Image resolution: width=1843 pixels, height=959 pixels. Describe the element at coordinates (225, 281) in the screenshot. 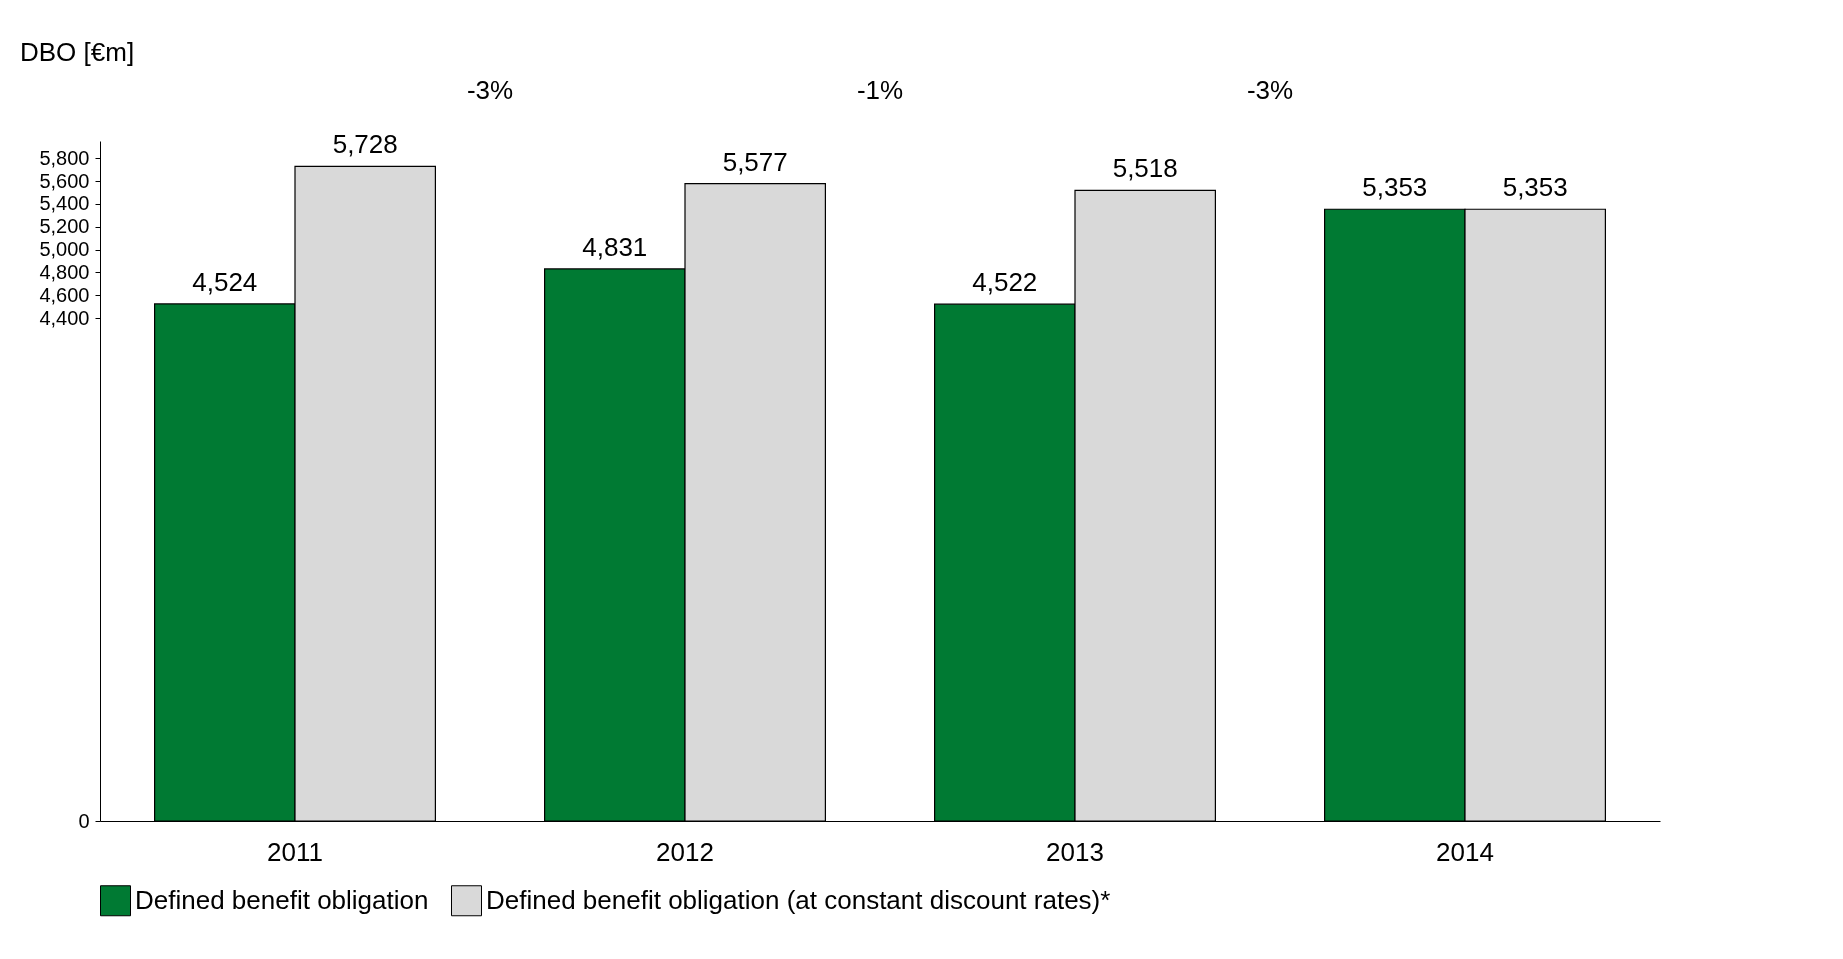

I see `data-label: 4,524` at that location.